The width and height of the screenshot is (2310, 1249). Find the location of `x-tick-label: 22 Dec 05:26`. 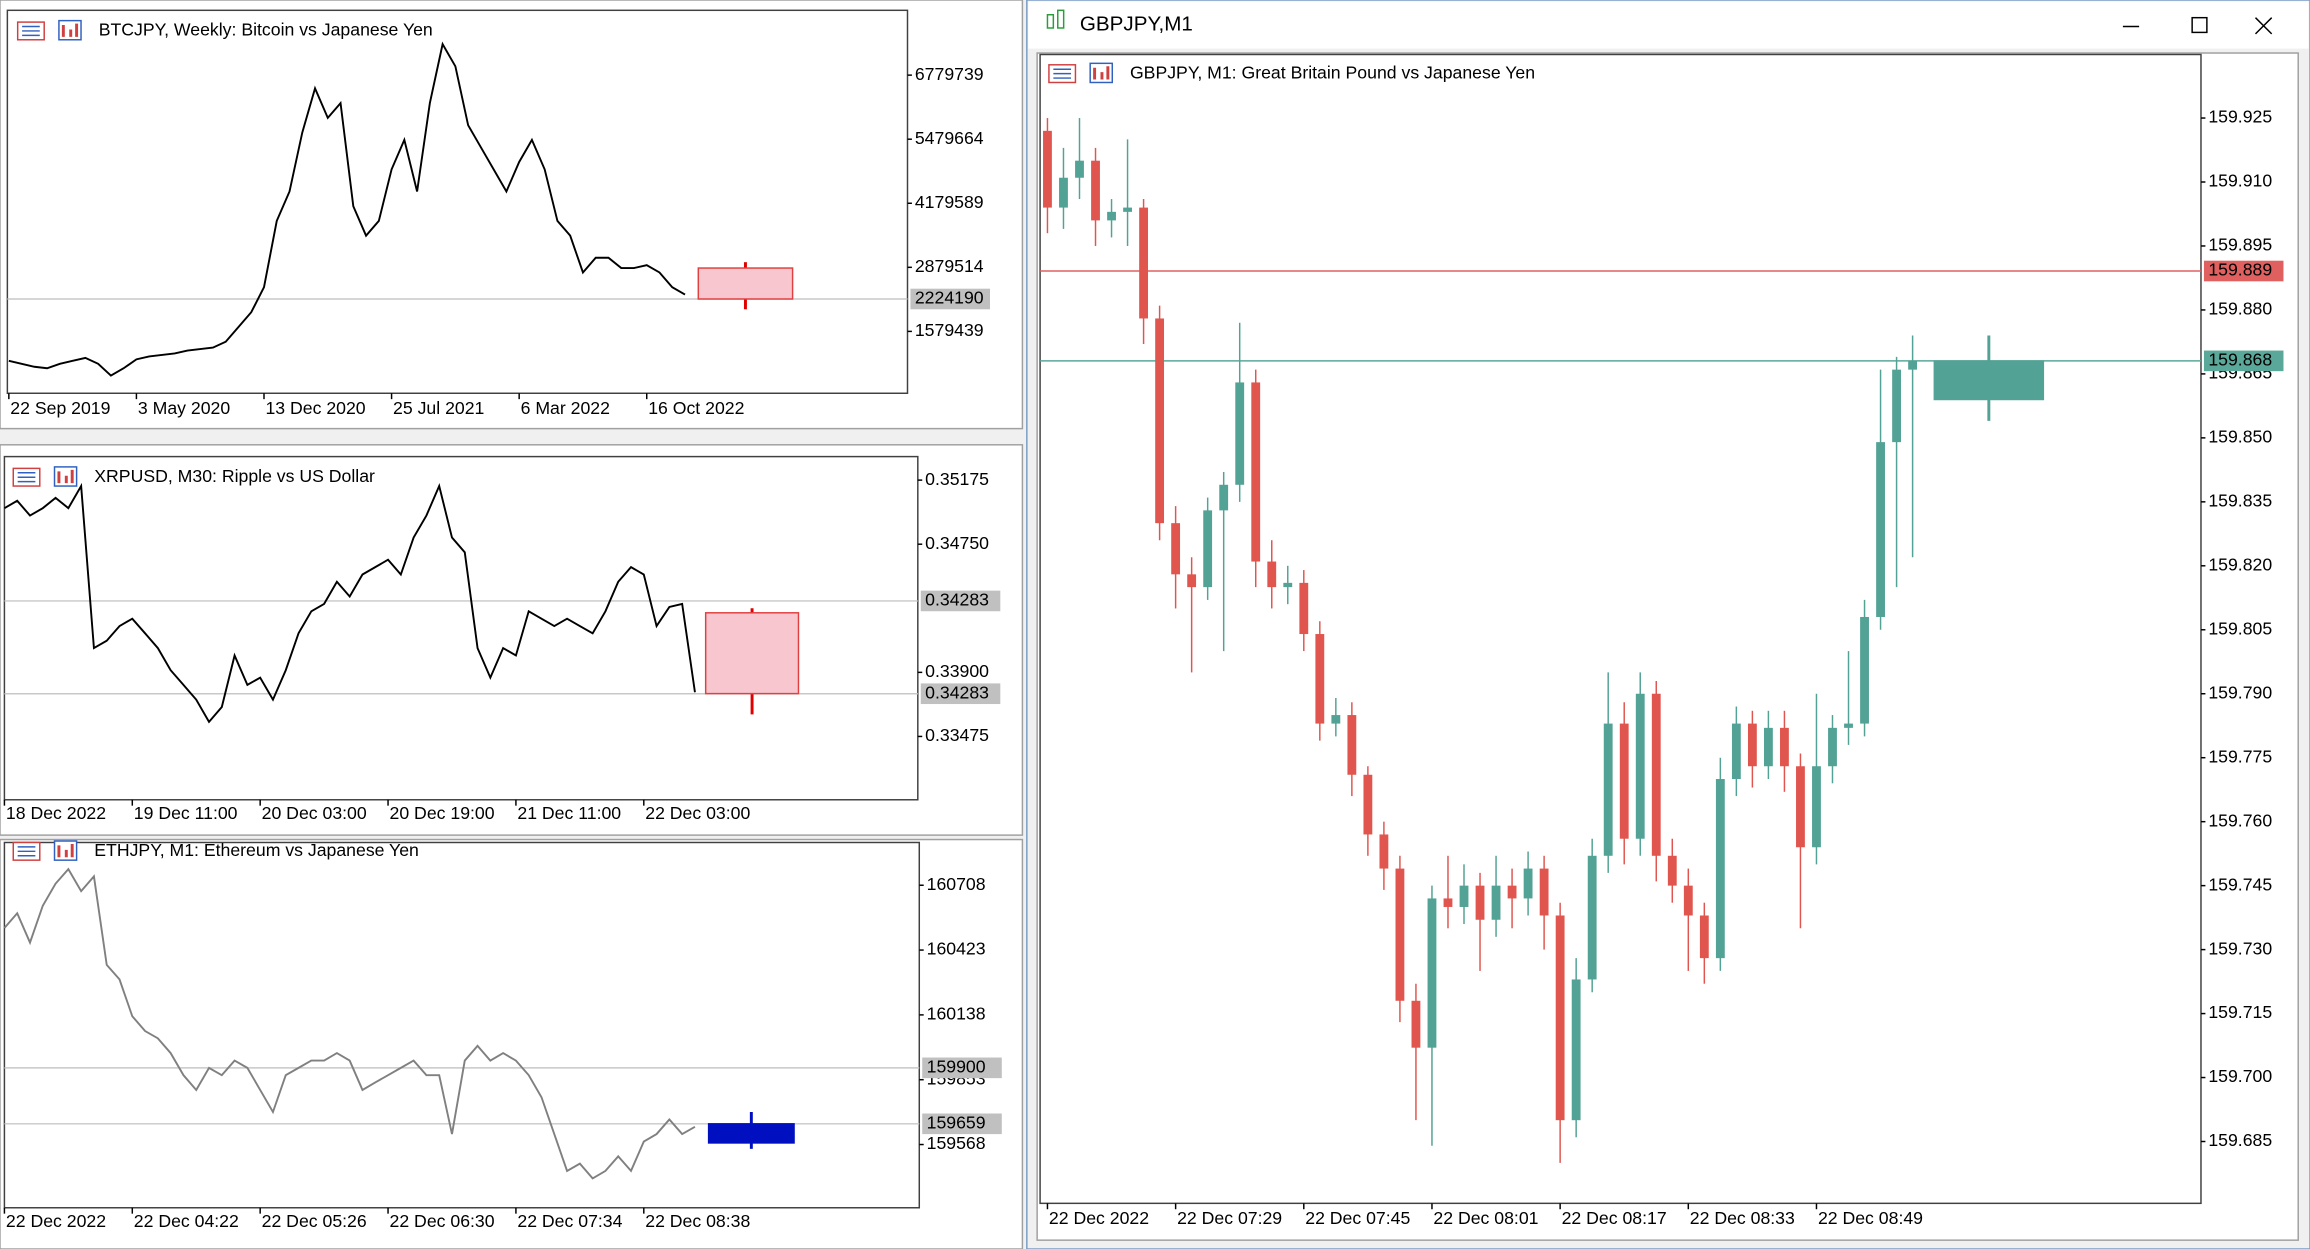

x-tick-label: 22 Dec 05:26 is located at coordinates (314, 1221).